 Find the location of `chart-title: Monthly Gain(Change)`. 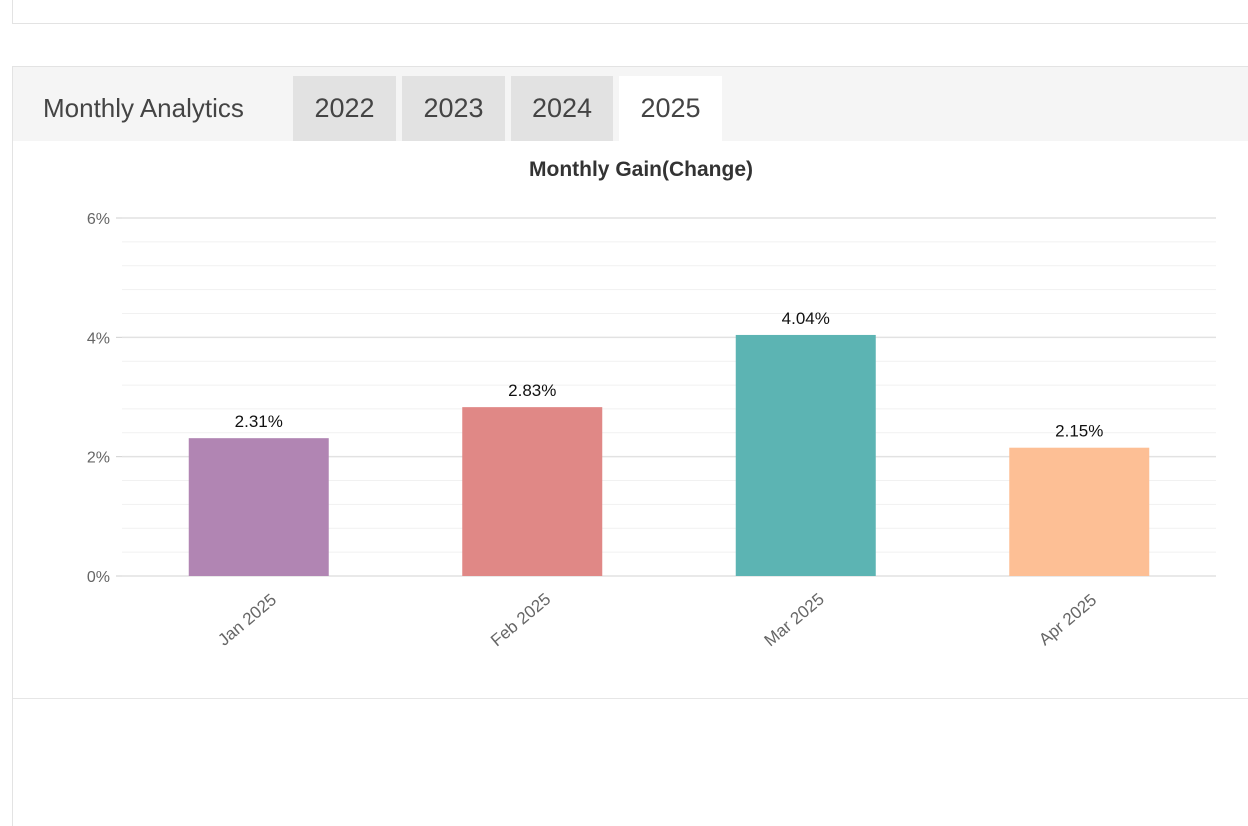

chart-title: Monthly Gain(Change) is located at coordinates (641, 169).